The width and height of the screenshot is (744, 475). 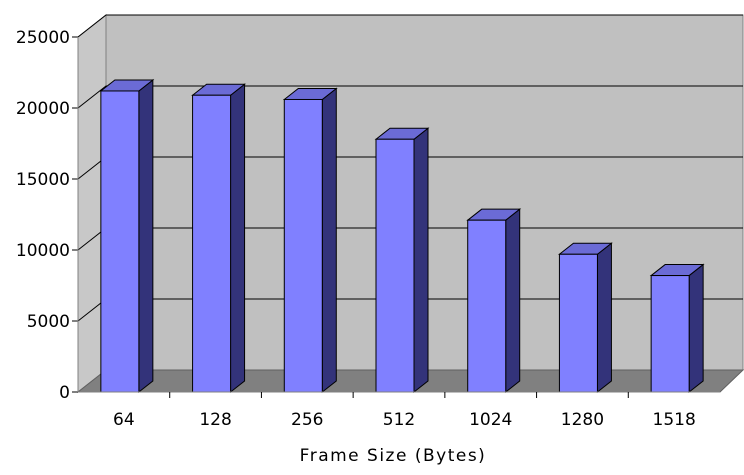 I want to click on y-tick-label: 10000, so click(x=43, y=251).